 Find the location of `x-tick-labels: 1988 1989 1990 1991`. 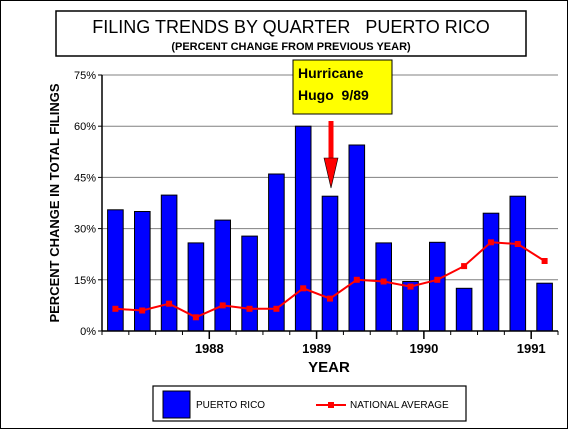

x-tick-labels: 1988 1989 1990 1991 is located at coordinates (370, 348).